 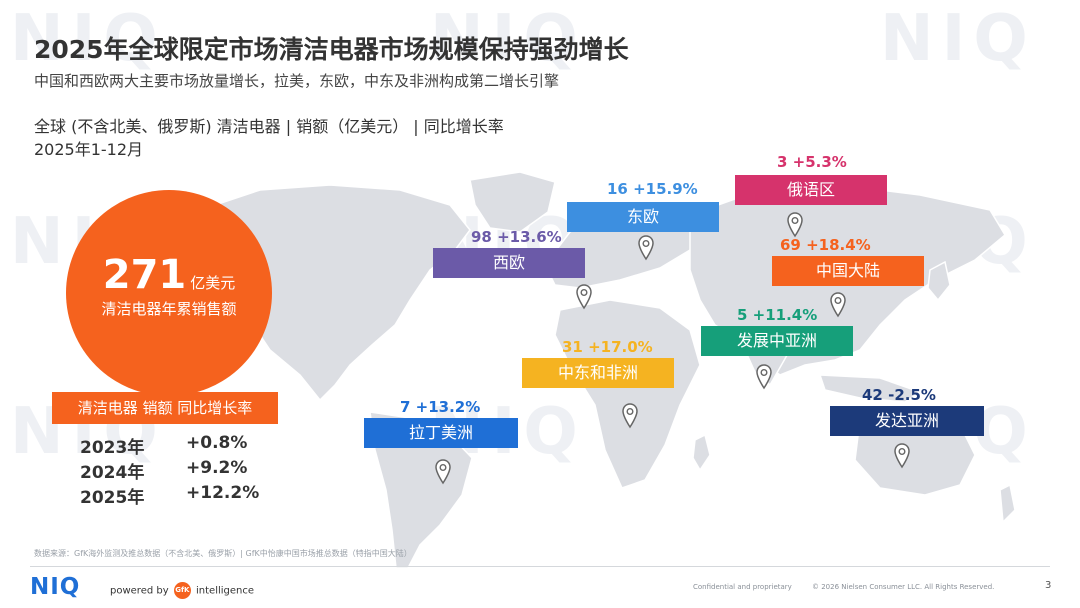 What do you see at coordinates (441, 433) in the screenshot?
I see `region-label: 拉丁美洲` at bounding box center [441, 433].